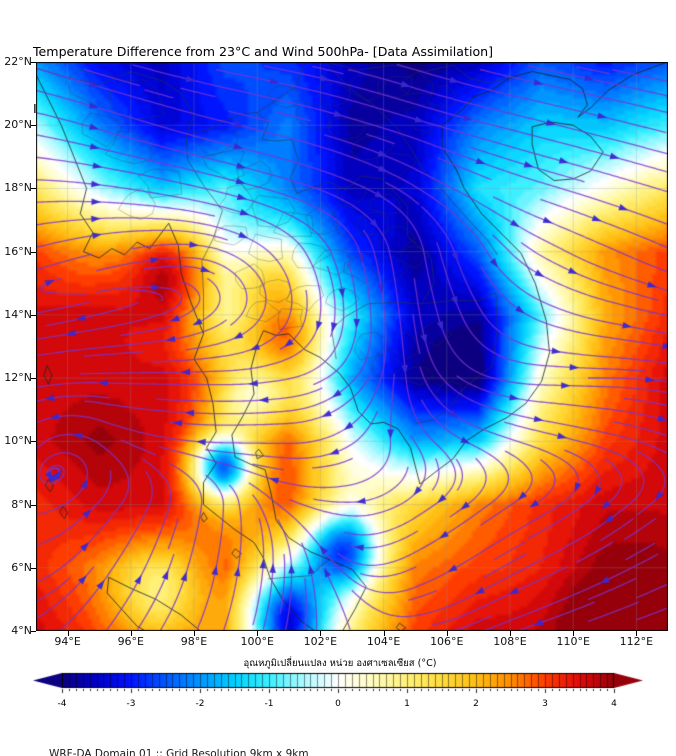 Image resolution: width=676 pixels, height=756 pixels. What do you see at coordinates (131, 704) in the screenshot?
I see `colorbar-tick-label: -3` at bounding box center [131, 704].